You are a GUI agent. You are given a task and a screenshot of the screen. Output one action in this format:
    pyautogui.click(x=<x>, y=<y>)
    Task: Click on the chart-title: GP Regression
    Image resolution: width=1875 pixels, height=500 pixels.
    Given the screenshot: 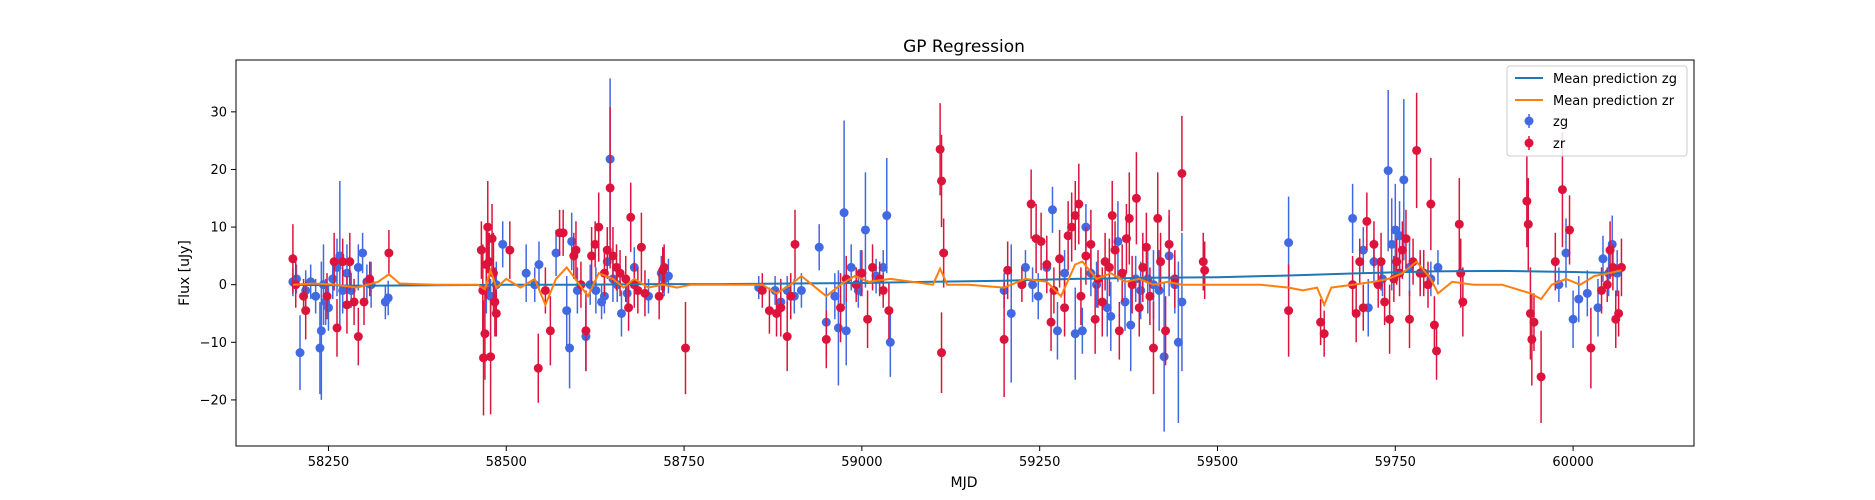 What is the action you would take?
    pyautogui.click(x=964, y=47)
    